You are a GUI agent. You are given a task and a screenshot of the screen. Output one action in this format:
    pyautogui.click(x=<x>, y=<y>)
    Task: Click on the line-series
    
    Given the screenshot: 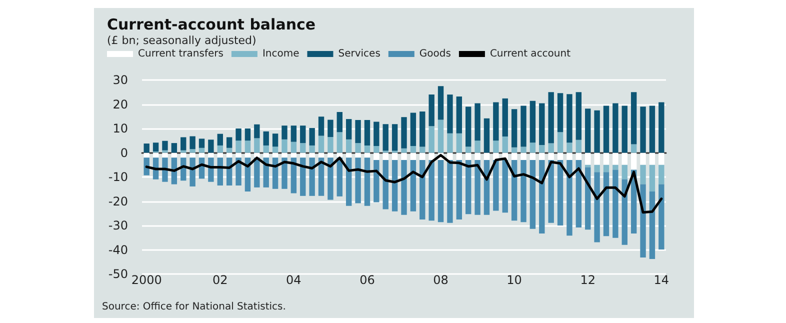 What is the action you would take?
    pyautogui.click(x=404, y=184)
    